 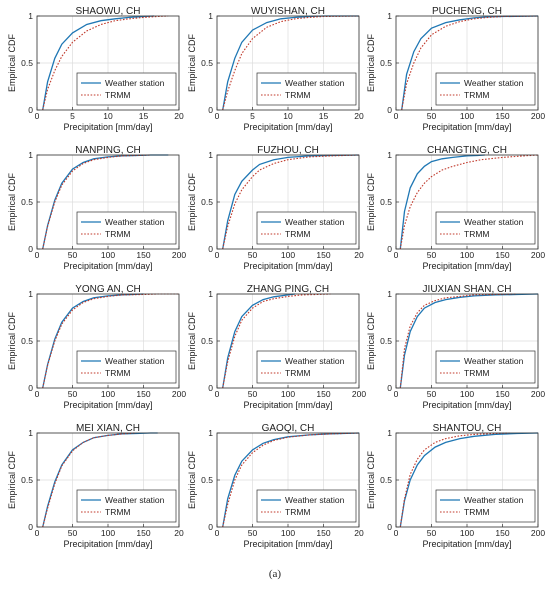 I want to click on chart-title: CHANGTING, CH, so click(x=467, y=150).